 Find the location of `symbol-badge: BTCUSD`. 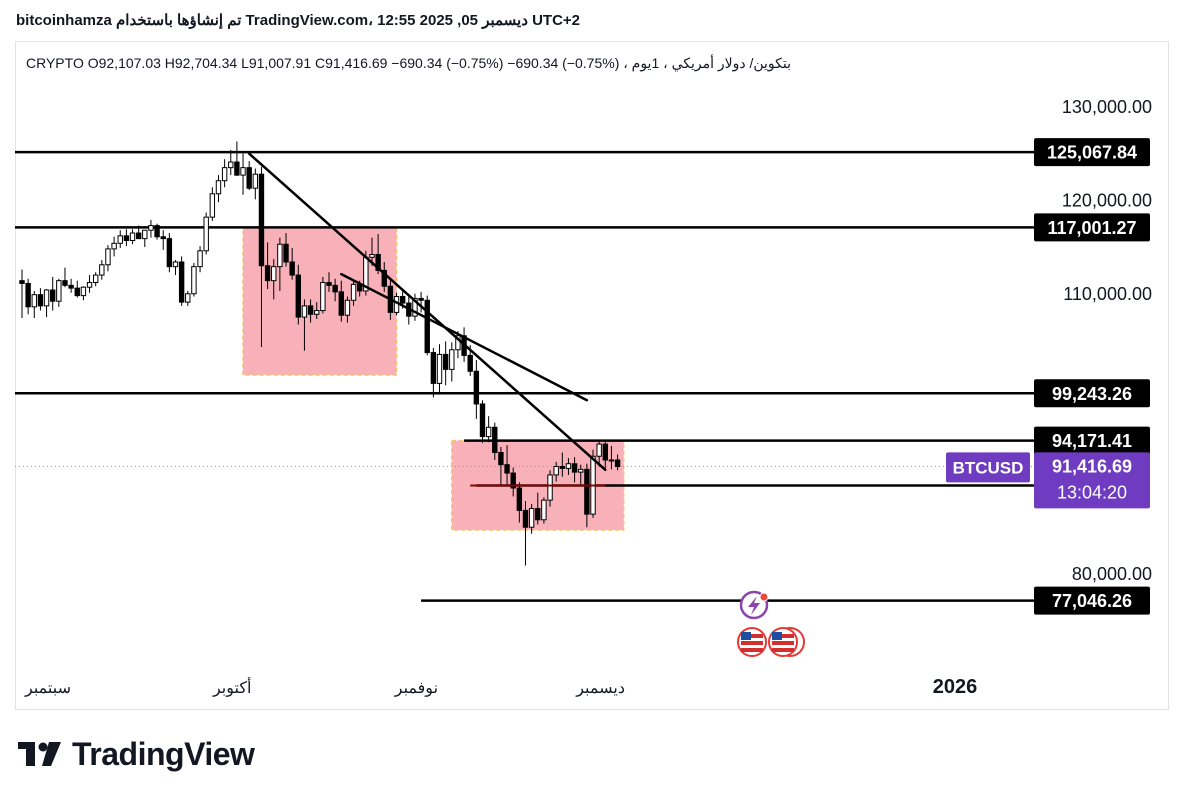

symbol-badge: BTCUSD is located at coordinates (988, 467).